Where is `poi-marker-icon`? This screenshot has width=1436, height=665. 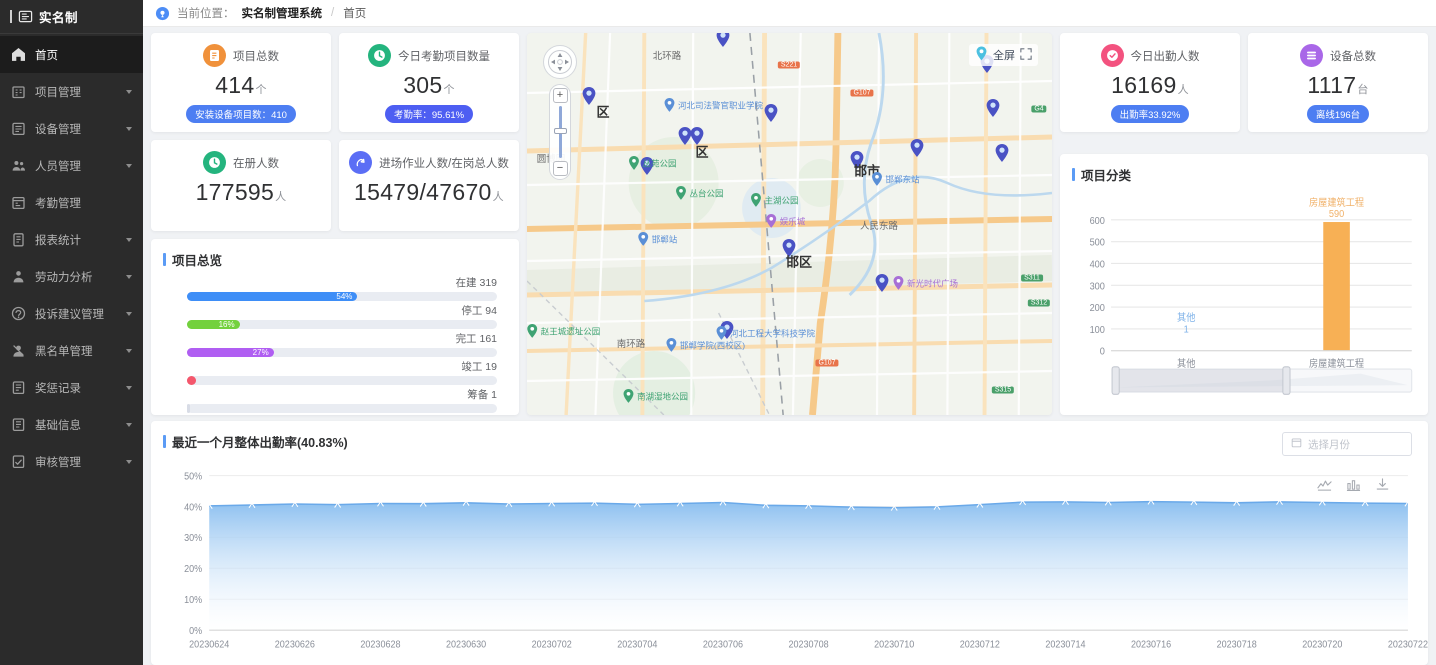
poi-marker-icon is located at coordinates (876, 179).